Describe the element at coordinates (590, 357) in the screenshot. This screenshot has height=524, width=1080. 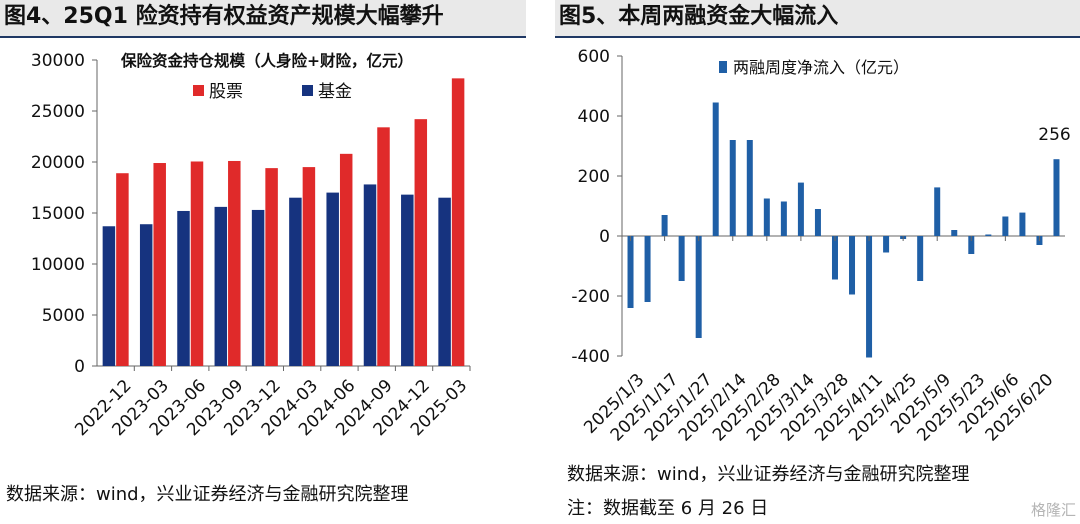
I see `right-y-tick-label: -400` at that location.